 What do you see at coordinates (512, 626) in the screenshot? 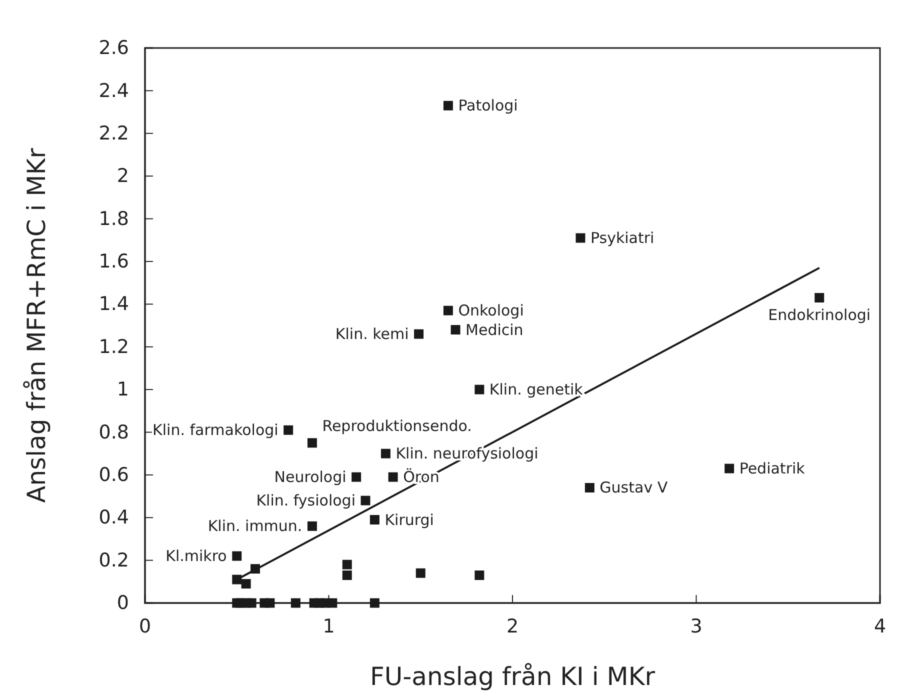
I see `x-tick-label: 2` at bounding box center [512, 626].